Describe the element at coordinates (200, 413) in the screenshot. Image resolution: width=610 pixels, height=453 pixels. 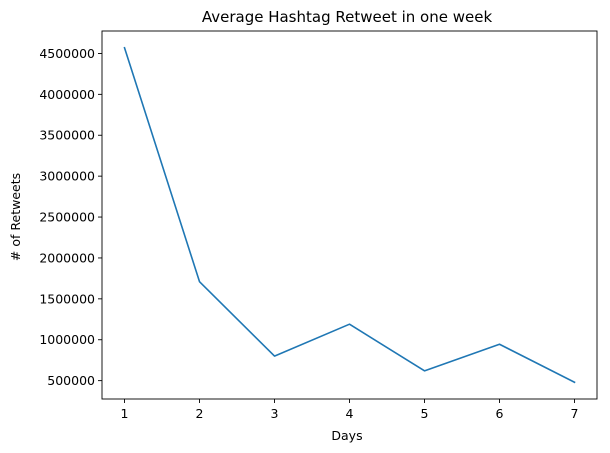
I see `x-tick-label: 2` at that location.